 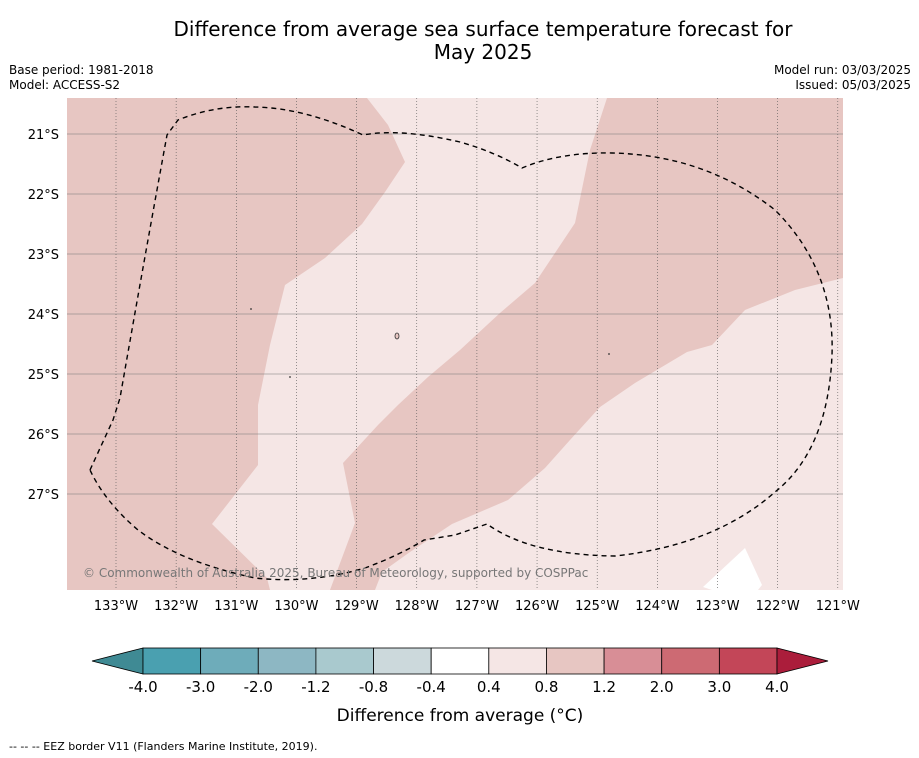 What do you see at coordinates (116, 606) in the screenshot?
I see `longitude-label: 133°W` at bounding box center [116, 606].